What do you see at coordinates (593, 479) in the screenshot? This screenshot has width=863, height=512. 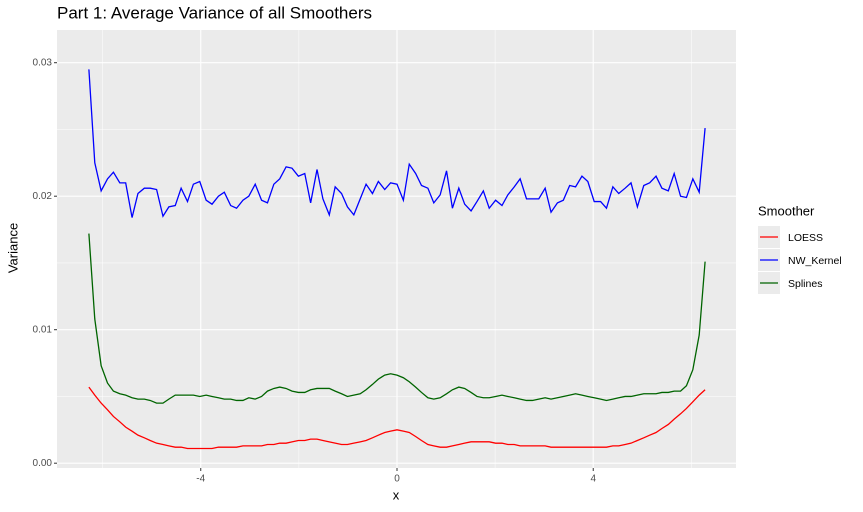 I see `x-tick-label: 4` at bounding box center [593, 479].